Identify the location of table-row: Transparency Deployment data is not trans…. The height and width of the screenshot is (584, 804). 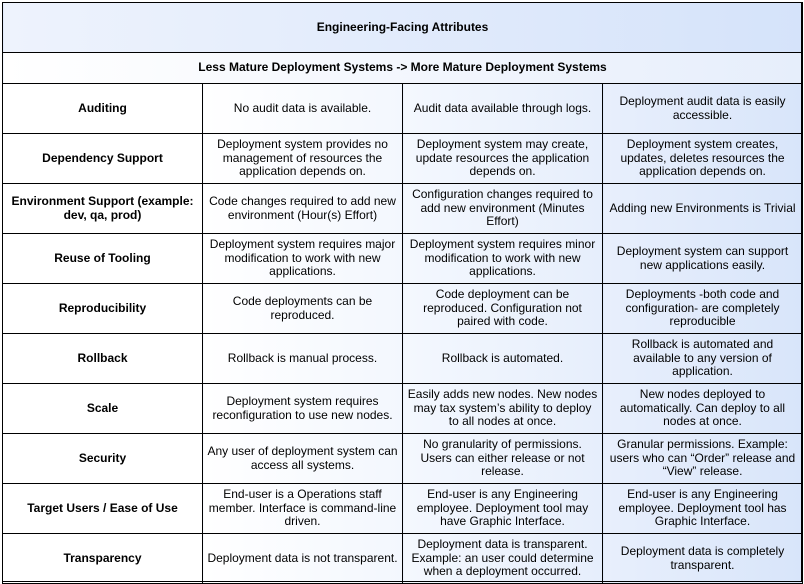
(402, 558).